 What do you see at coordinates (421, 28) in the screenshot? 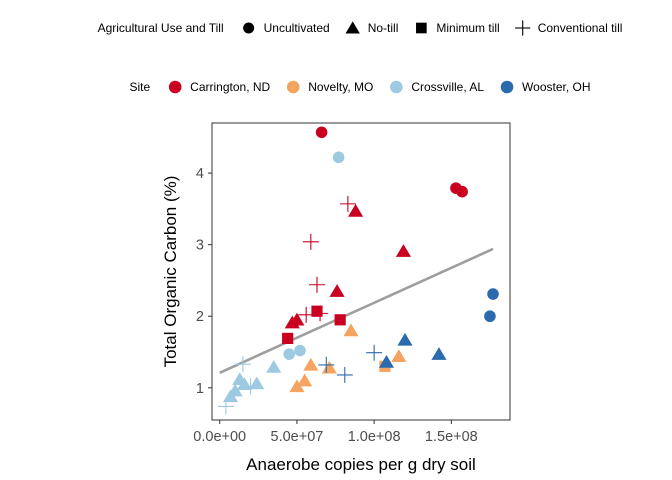
I see `legend-key-square` at bounding box center [421, 28].